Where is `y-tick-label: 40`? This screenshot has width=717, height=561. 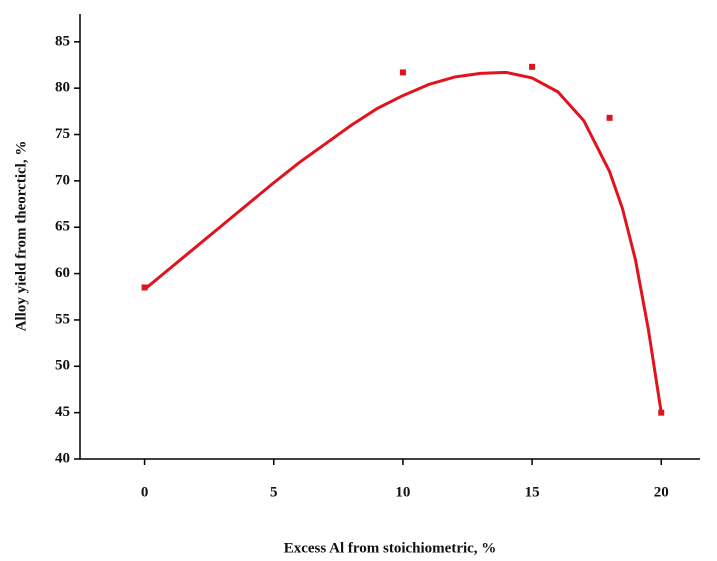 y-tick-label: 40 is located at coordinates (62, 458).